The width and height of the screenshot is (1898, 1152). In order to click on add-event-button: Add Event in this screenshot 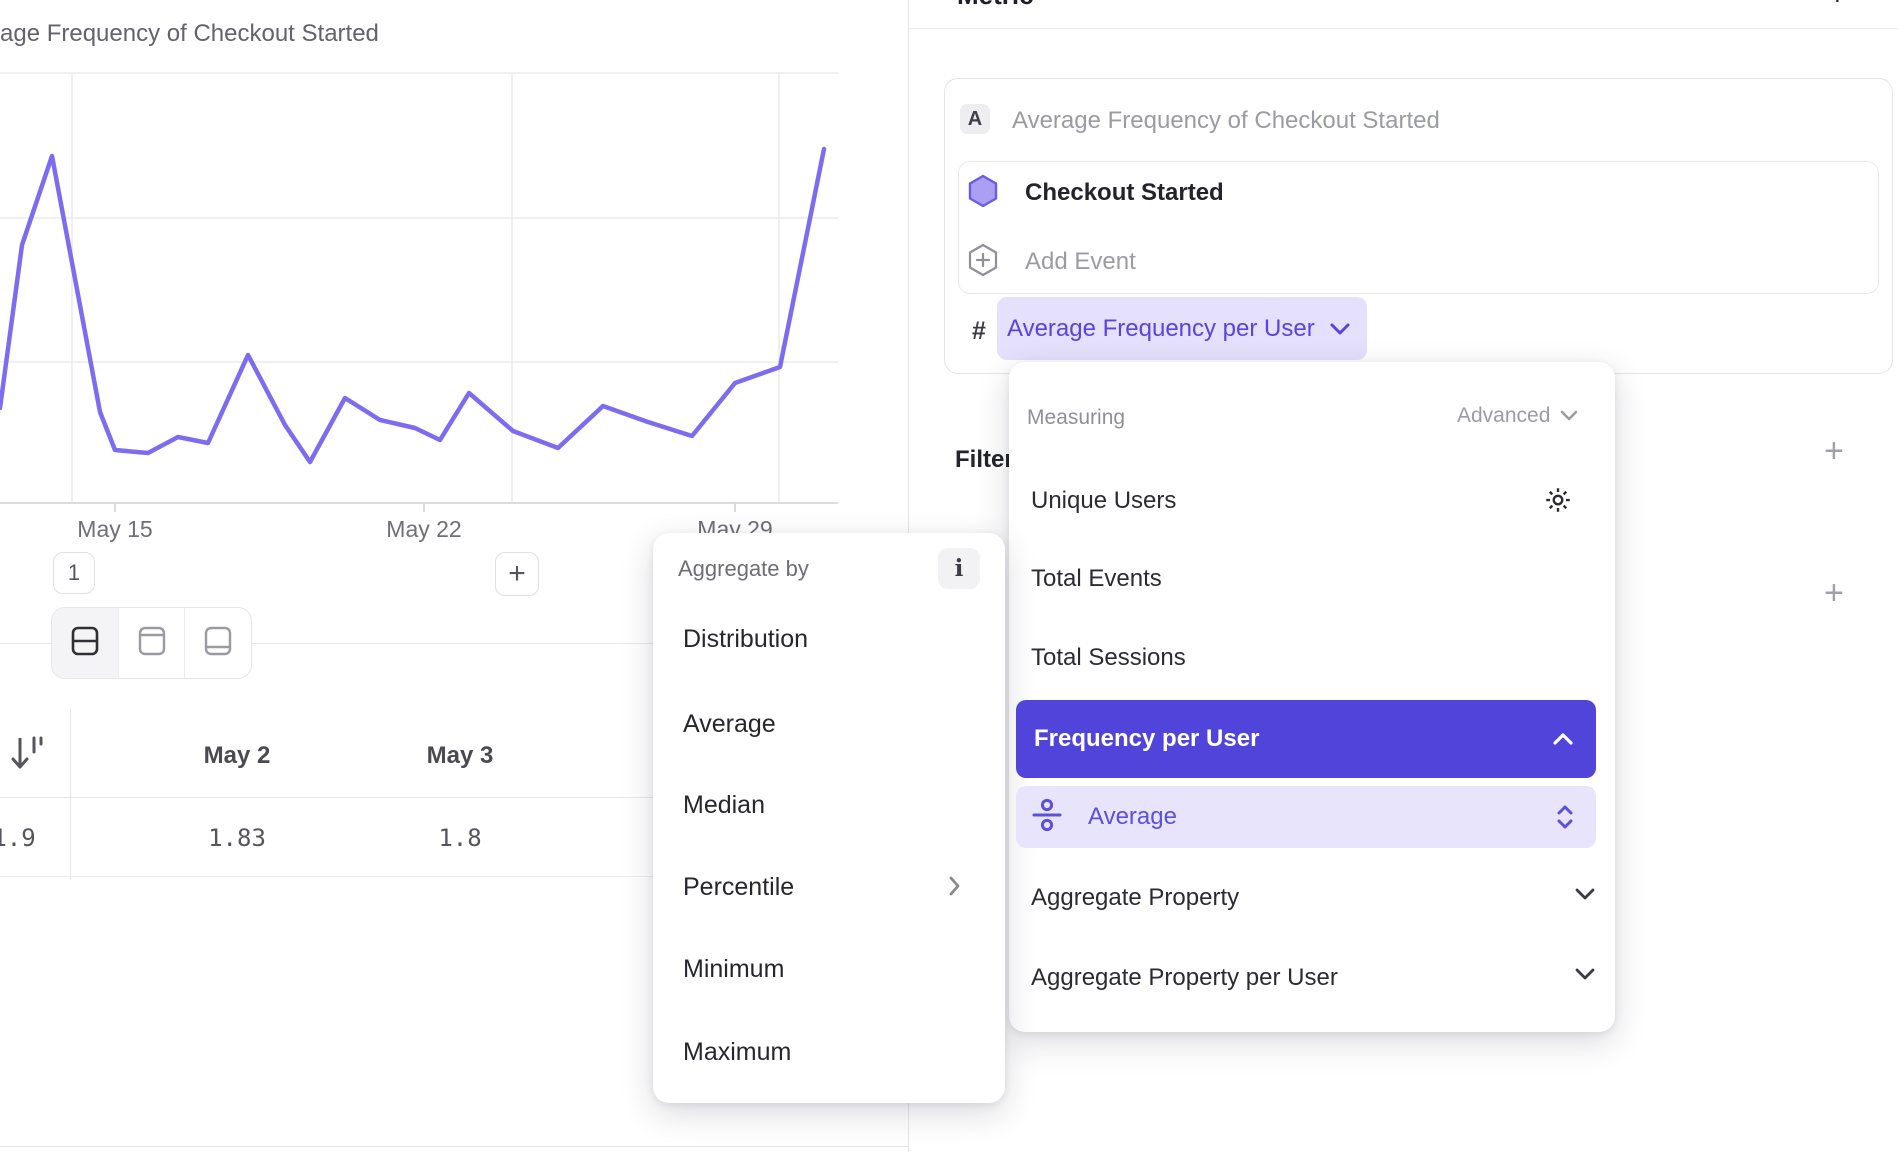, I will do `click(1080, 261)`.